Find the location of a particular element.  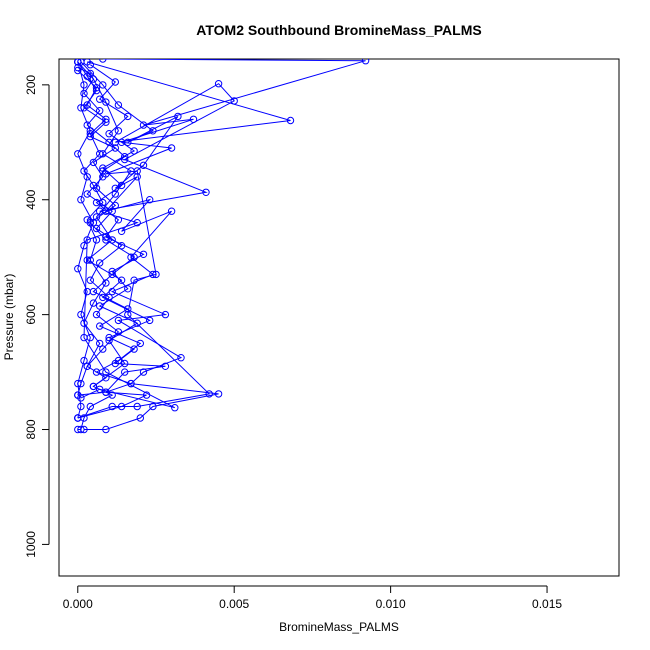

y-tick-label: 400 is located at coordinates (31, 199).